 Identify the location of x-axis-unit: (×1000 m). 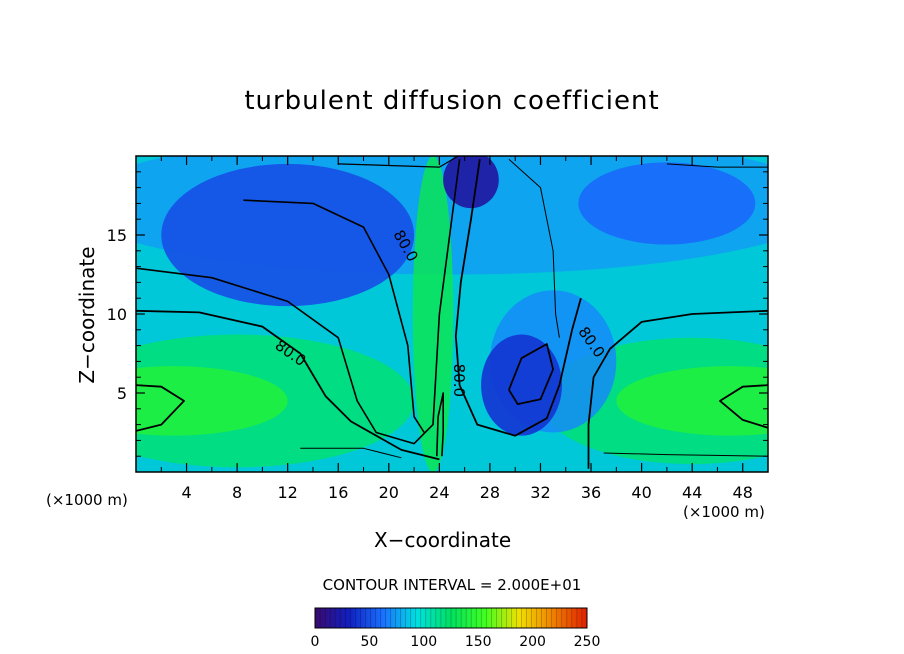
(724, 512).